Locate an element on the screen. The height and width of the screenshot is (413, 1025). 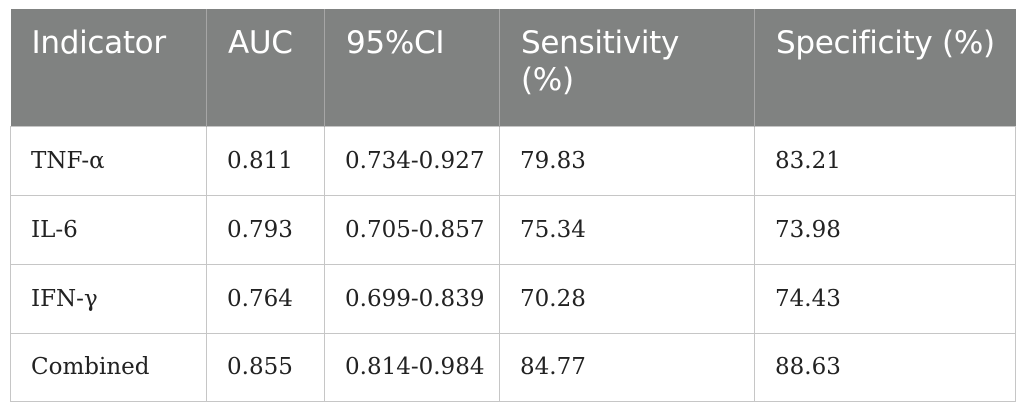
cell-auc: 0.793 is located at coordinates (265, 229).